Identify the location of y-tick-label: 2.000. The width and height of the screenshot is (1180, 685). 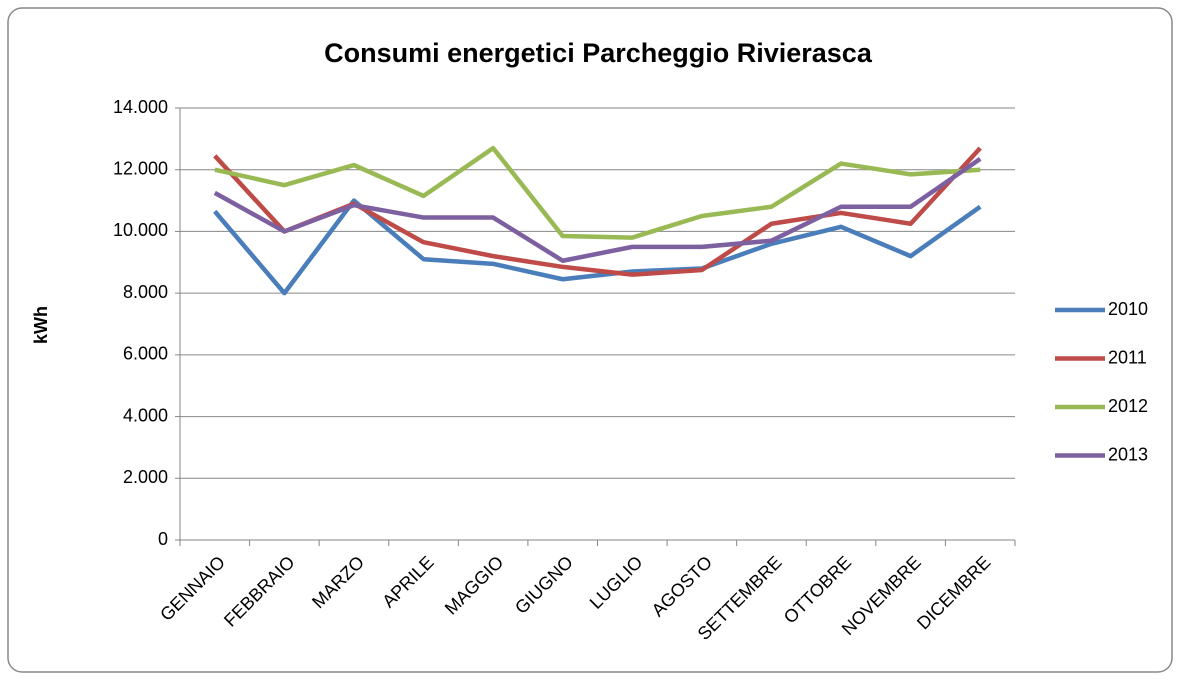
(145, 477).